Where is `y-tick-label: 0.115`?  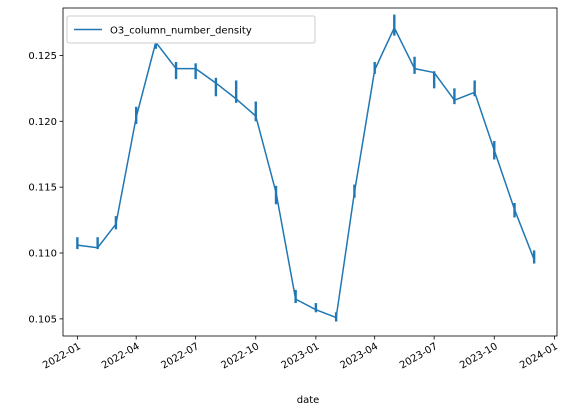 y-tick-label: 0.115 is located at coordinates (42, 188).